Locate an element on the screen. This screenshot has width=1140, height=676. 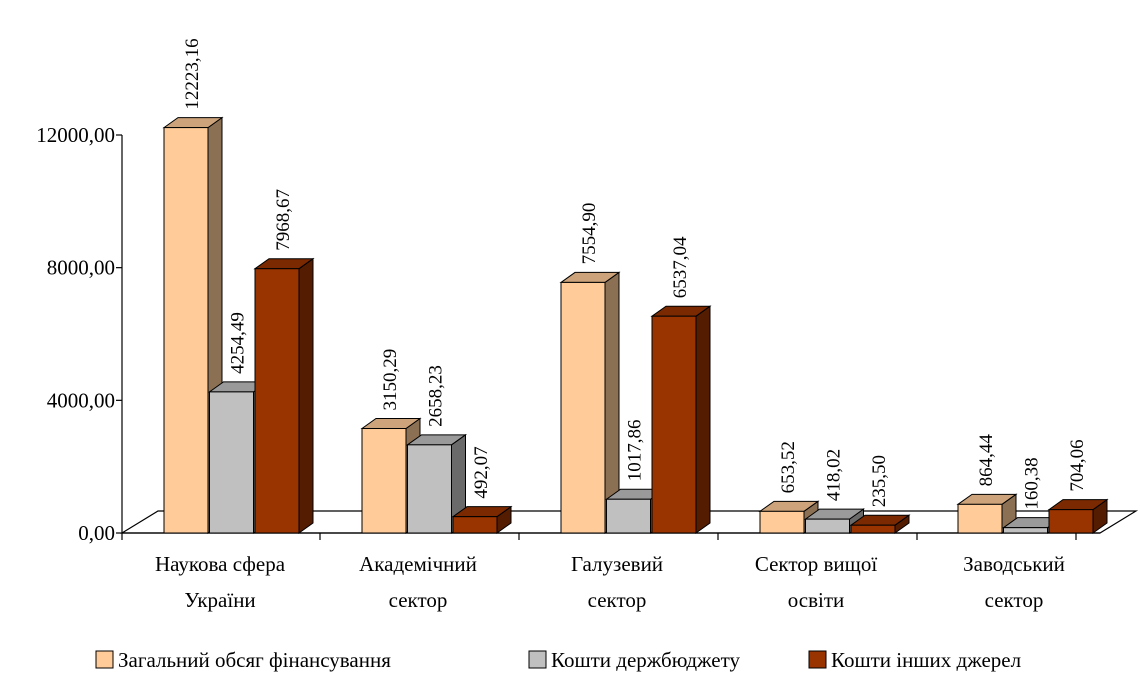
data-label: 4254,49 is located at coordinates (238, 343).